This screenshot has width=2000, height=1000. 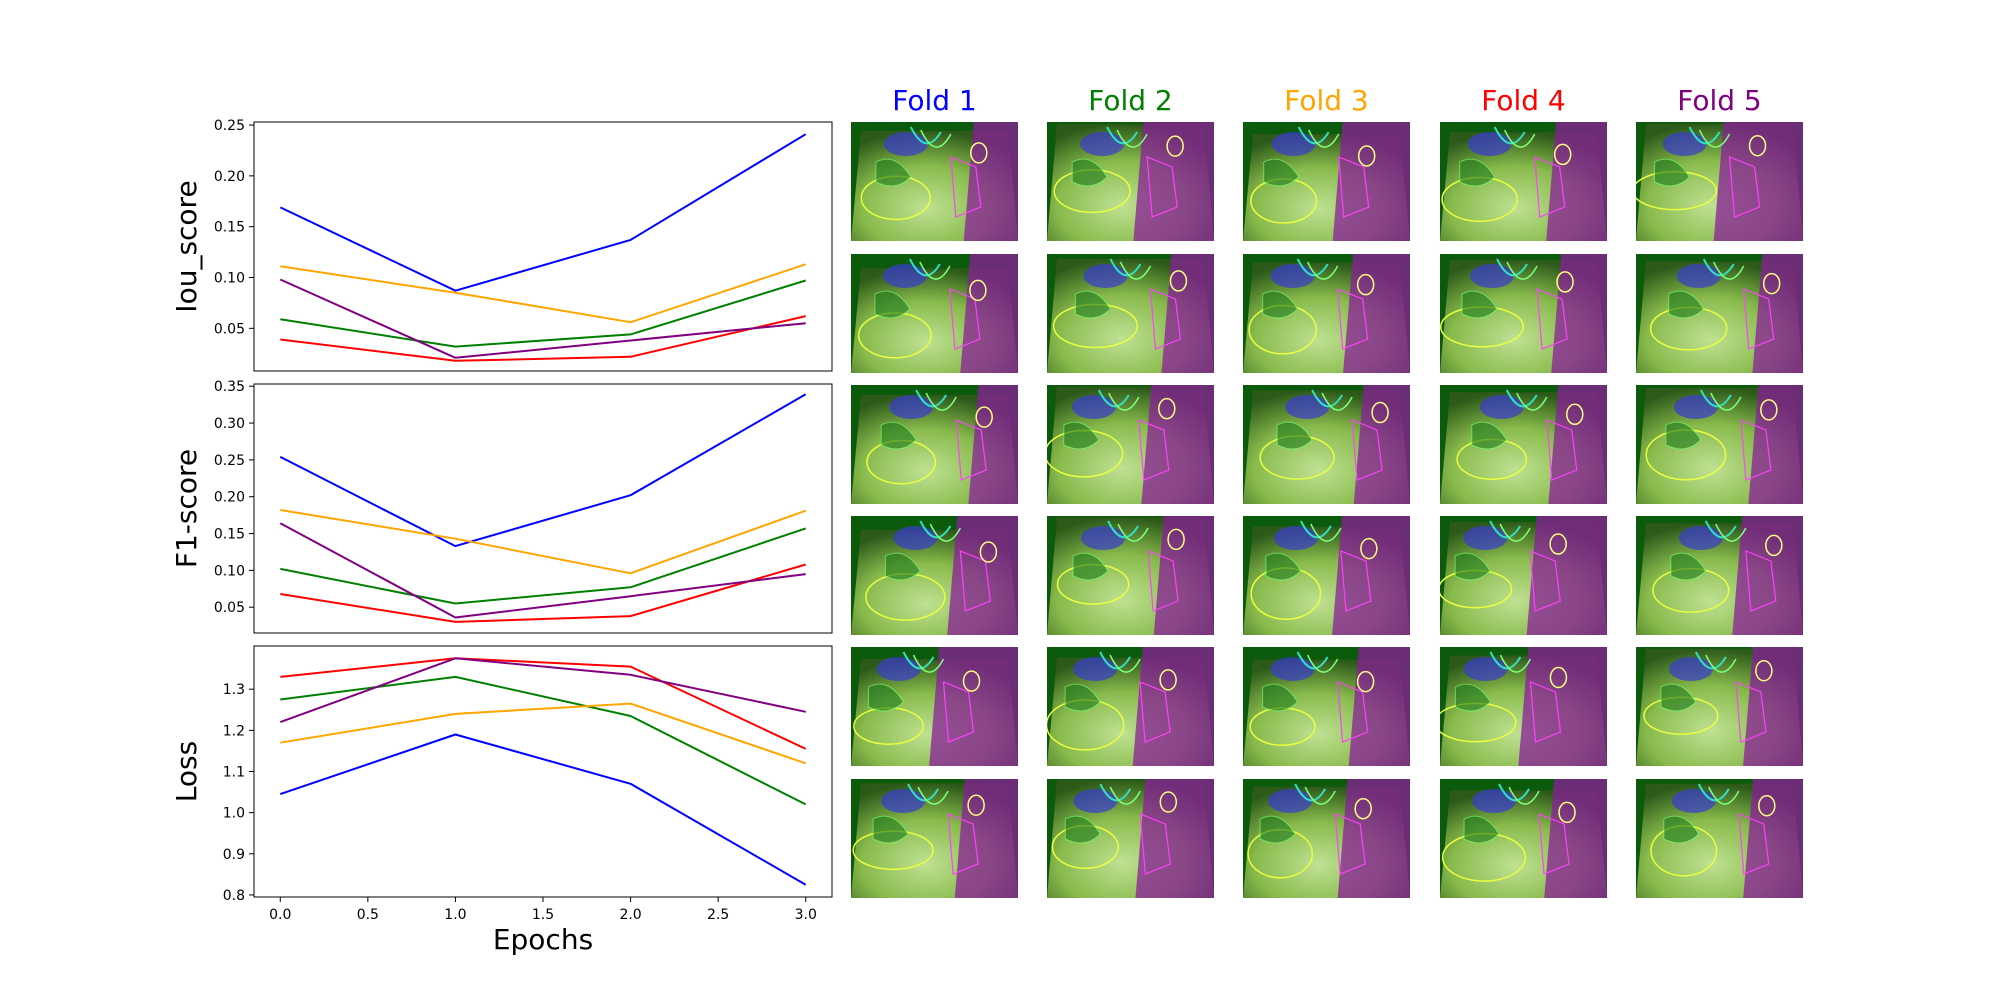 I want to click on segmentation-image-r6-c5, so click(x=1719, y=838).